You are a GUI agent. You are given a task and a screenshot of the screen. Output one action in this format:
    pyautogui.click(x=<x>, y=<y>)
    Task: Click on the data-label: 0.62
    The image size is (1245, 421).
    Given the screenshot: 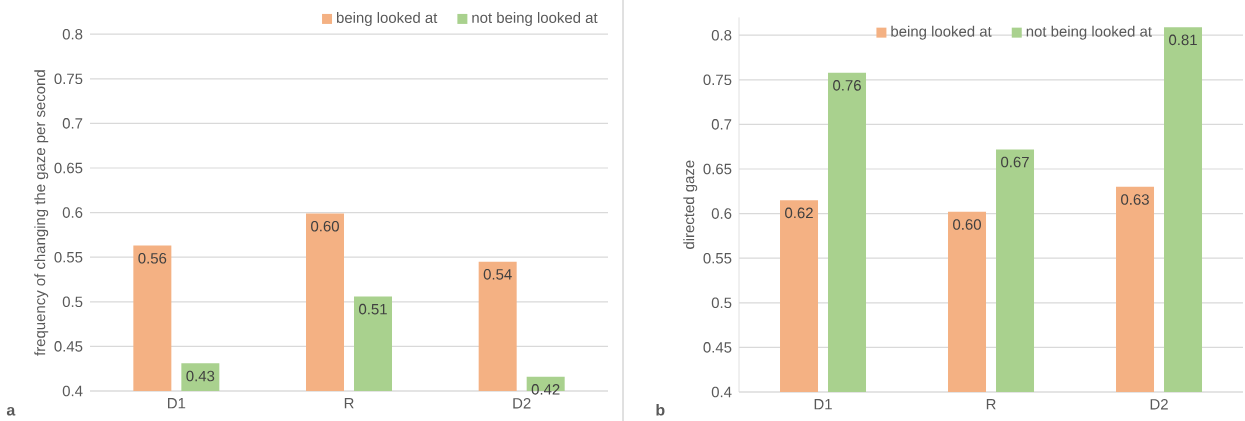 What is the action you would take?
    pyautogui.click(x=799, y=213)
    